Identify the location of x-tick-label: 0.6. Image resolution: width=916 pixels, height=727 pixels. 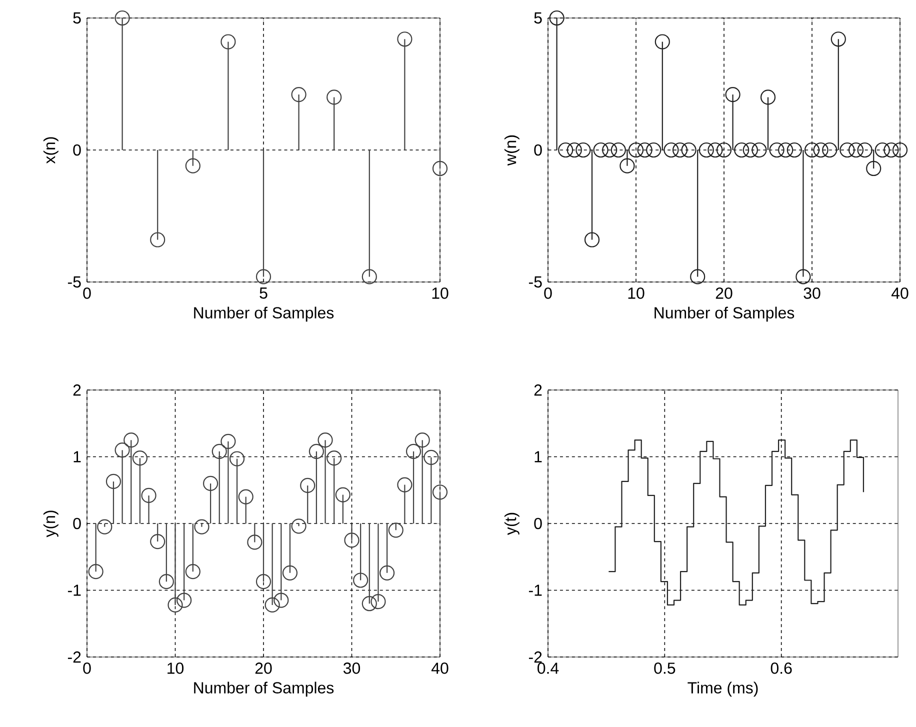
(781, 668).